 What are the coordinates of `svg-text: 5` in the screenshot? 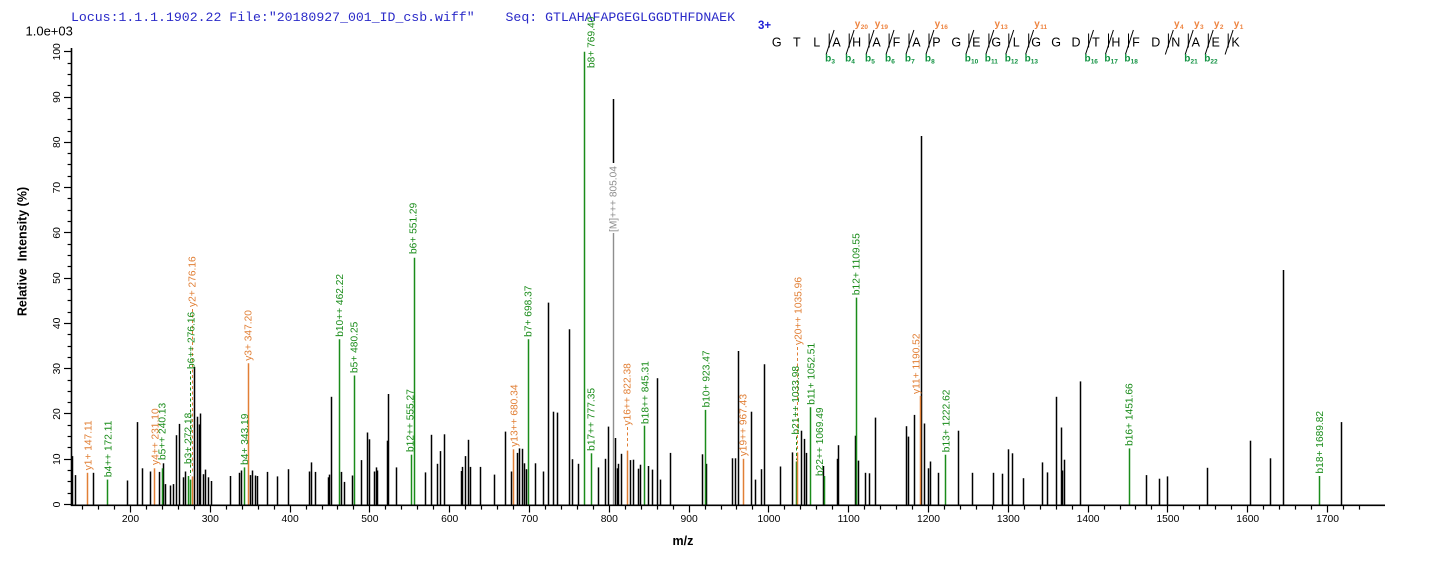 It's located at (873, 62).